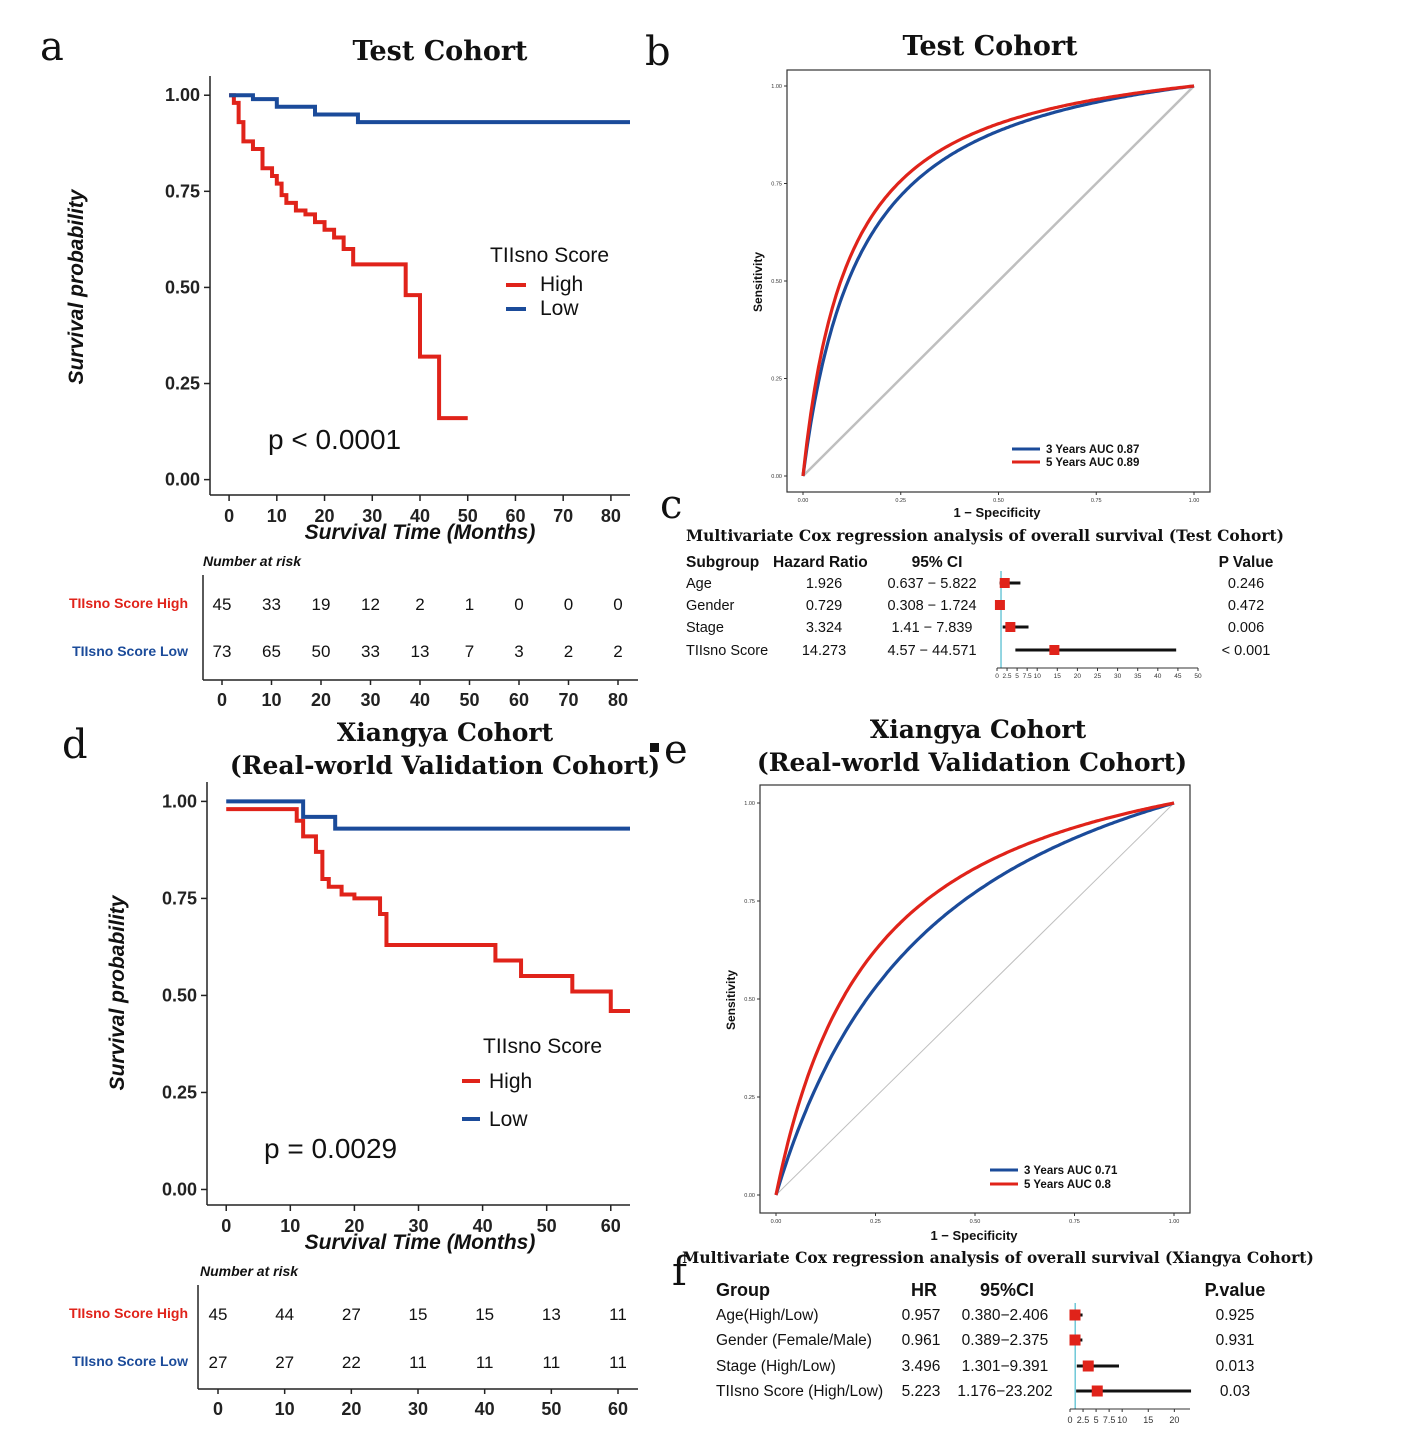 The image size is (1401, 1443). Describe the element at coordinates (1007, 676) in the screenshot. I see `forest-c-xtick-label: 2.5` at that location.